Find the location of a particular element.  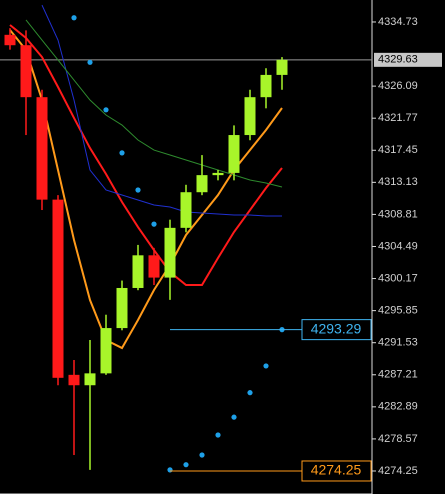

level-label: 4293.29 is located at coordinates (336, 328).